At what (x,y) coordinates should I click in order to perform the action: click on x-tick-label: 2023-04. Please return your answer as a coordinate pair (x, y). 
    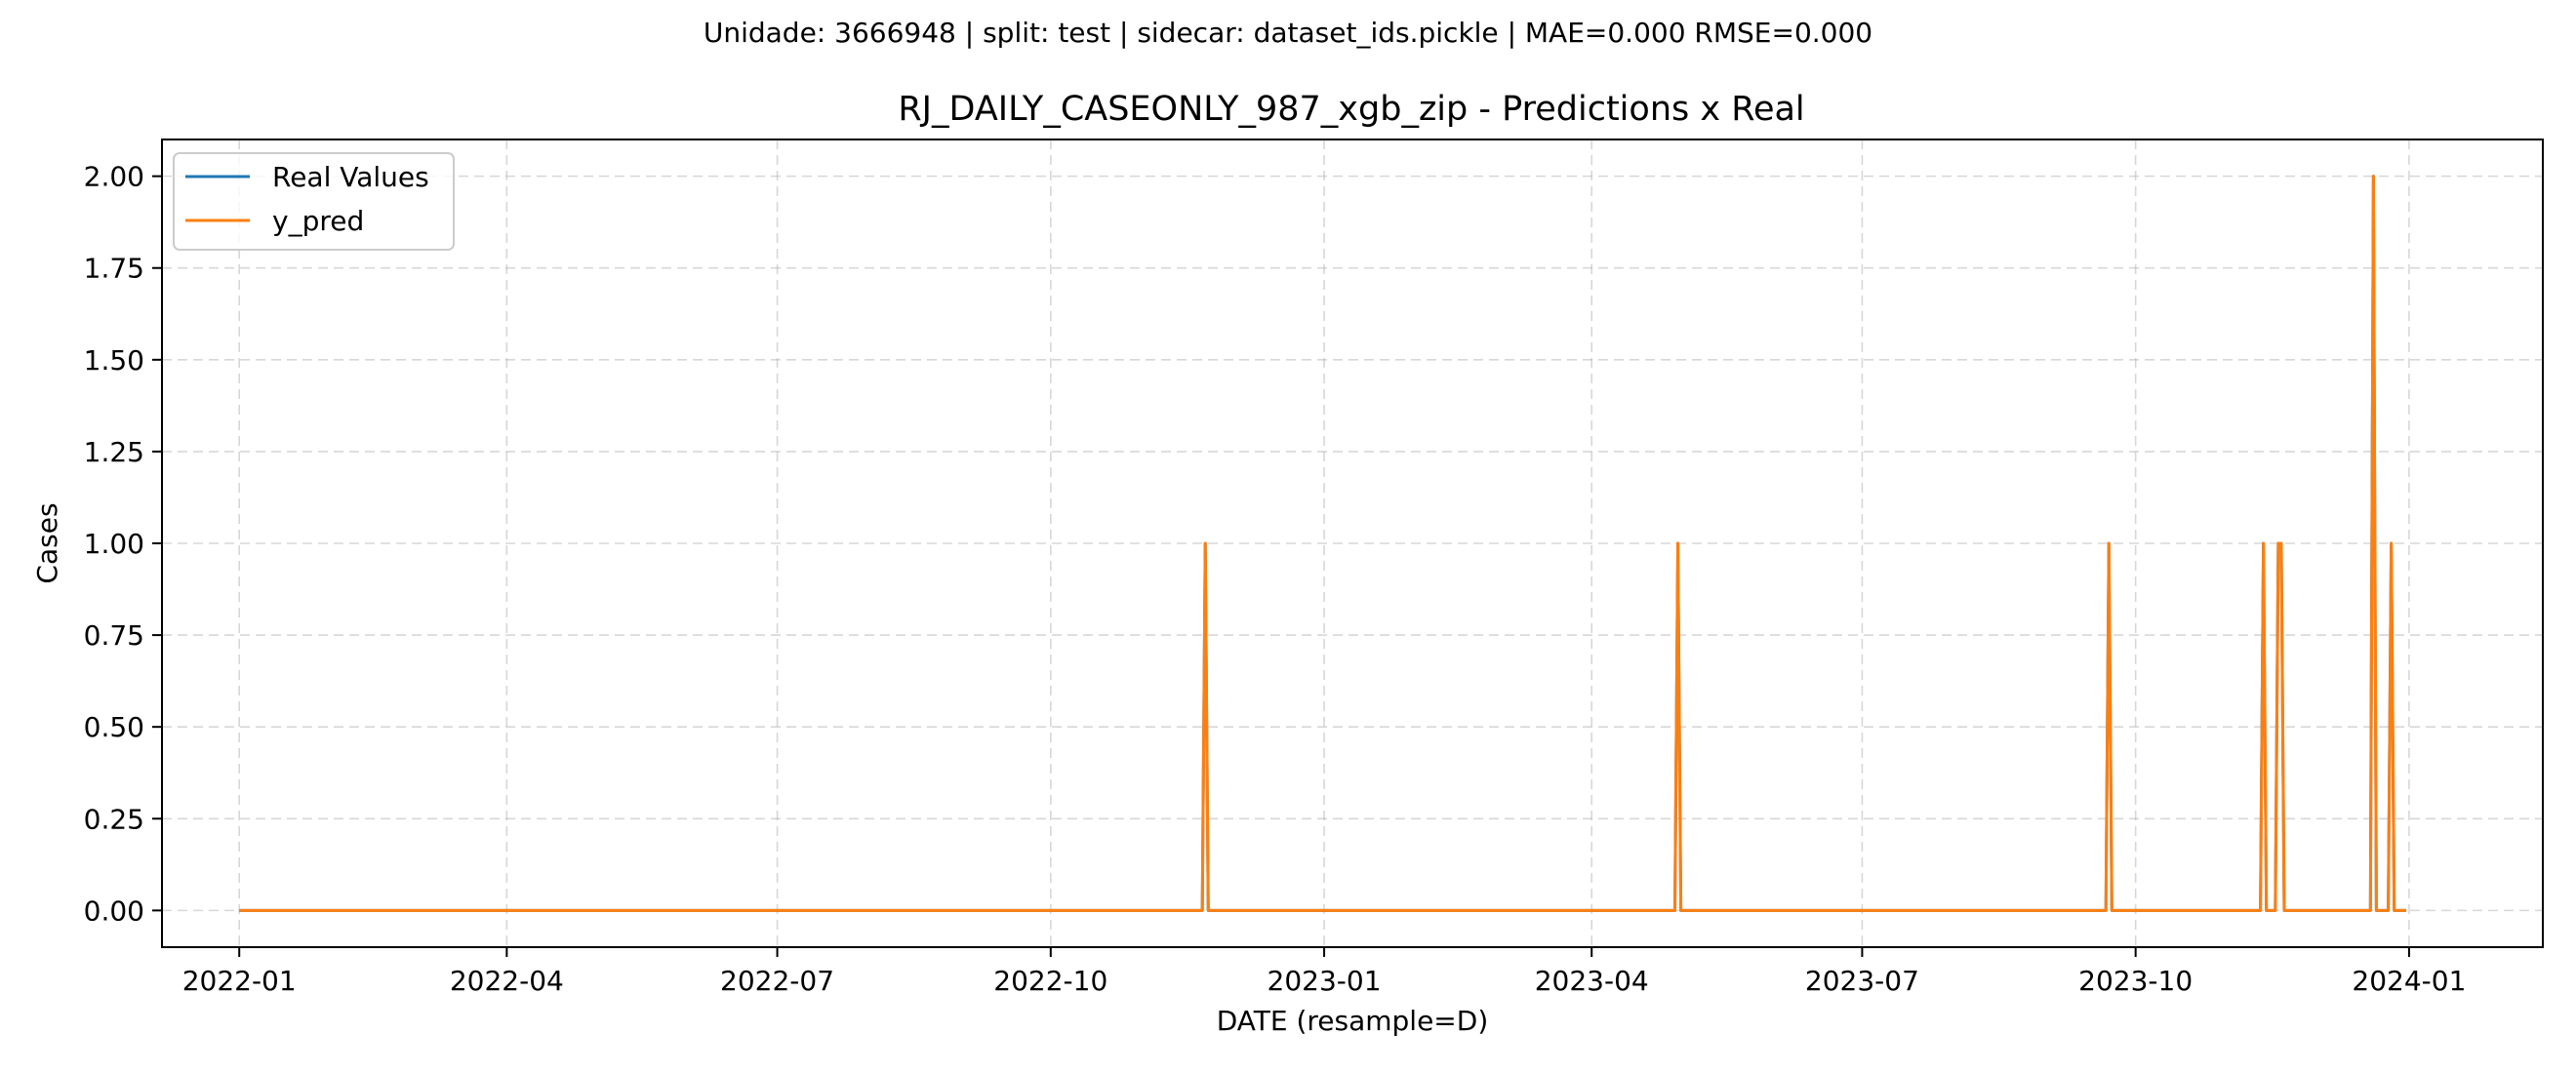
    Looking at the image, I should click on (1592, 981).